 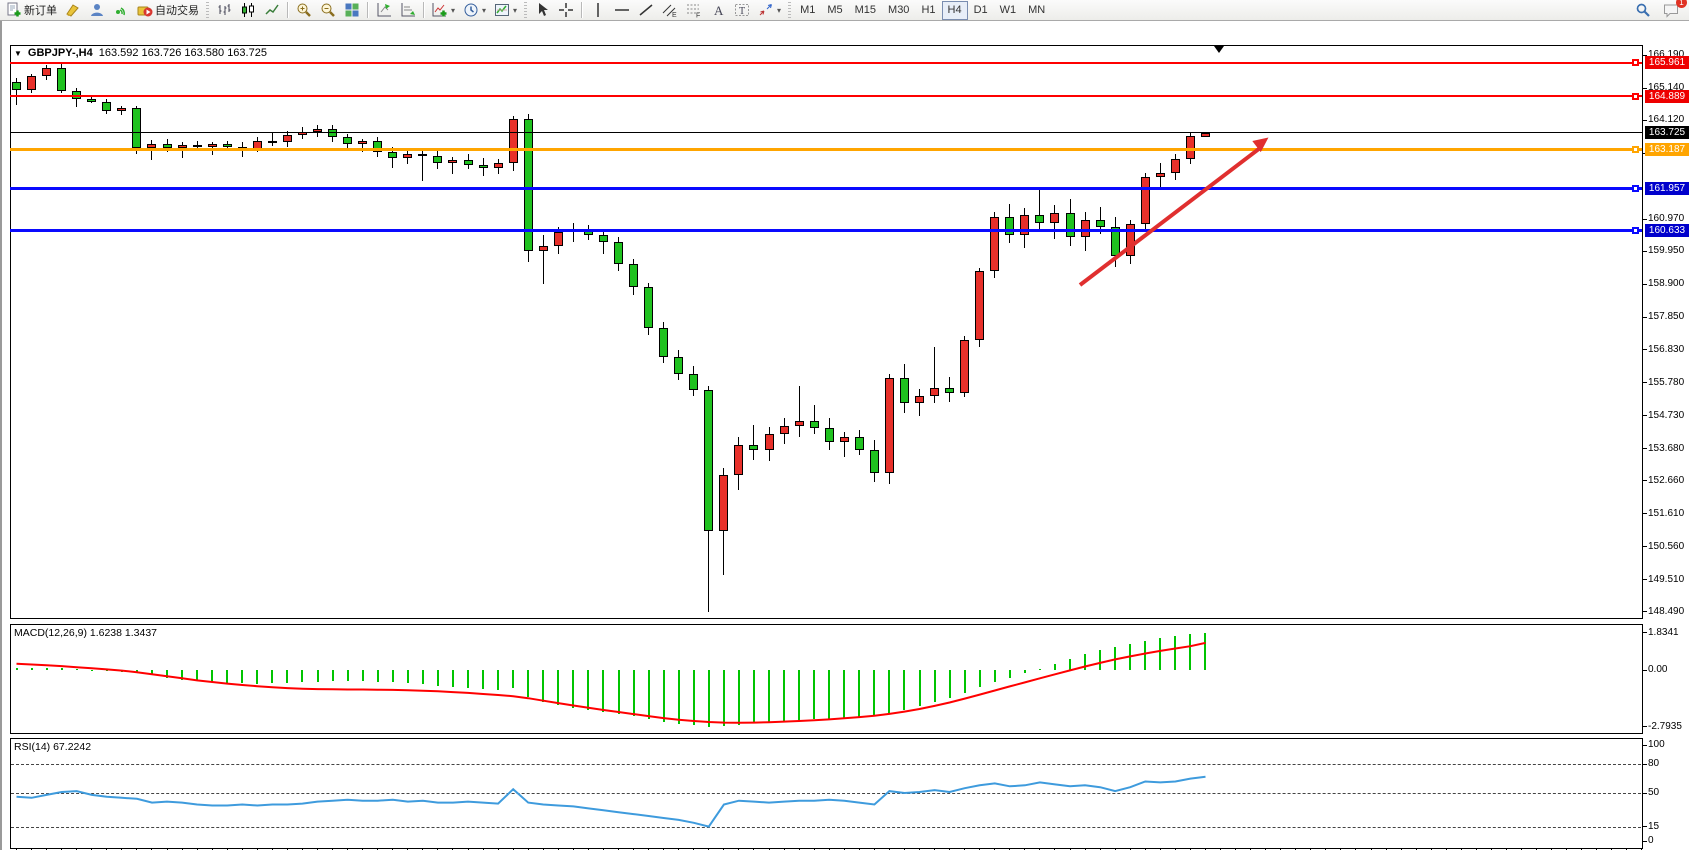 What do you see at coordinates (224, 10) in the screenshot?
I see `bar-chart-button` at bounding box center [224, 10].